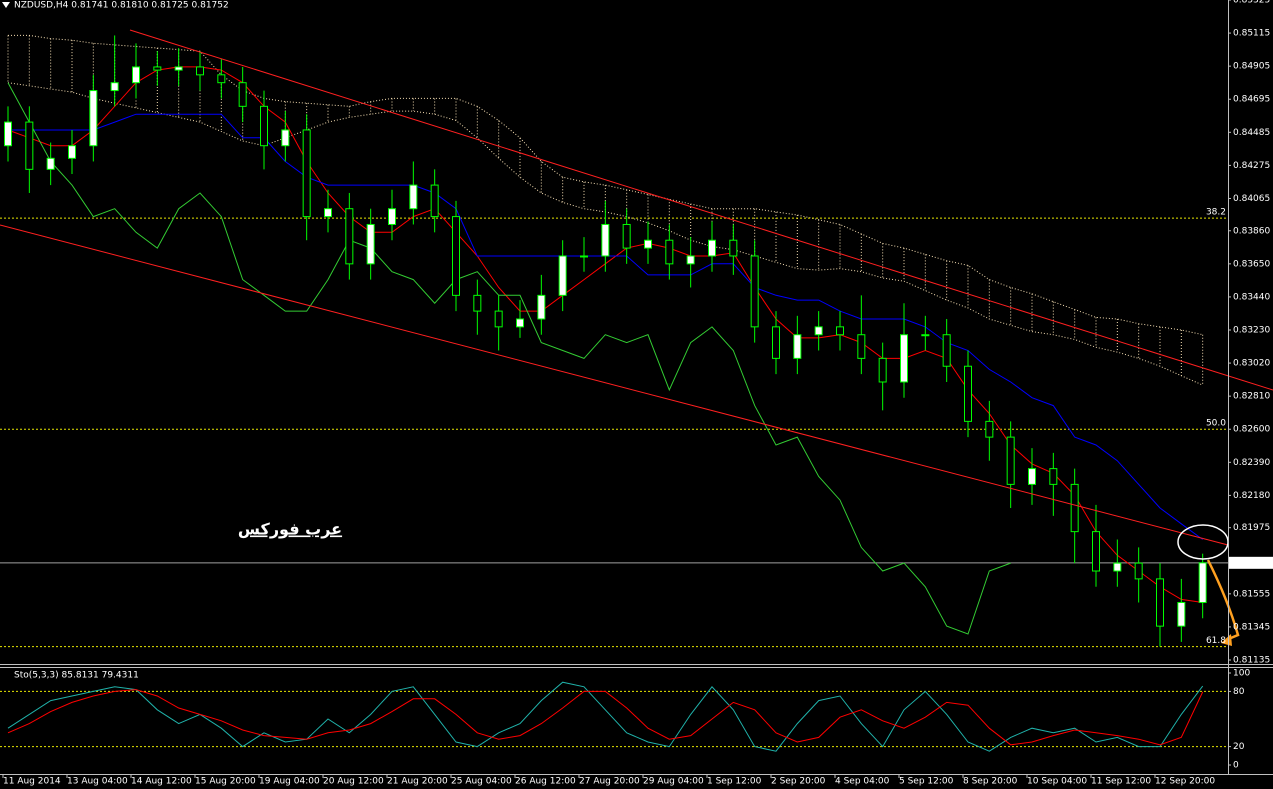  What do you see at coordinates (1216, 641) in the screenshot?
I see `fib-label: 61.8` at bounding box center [1216, 641].